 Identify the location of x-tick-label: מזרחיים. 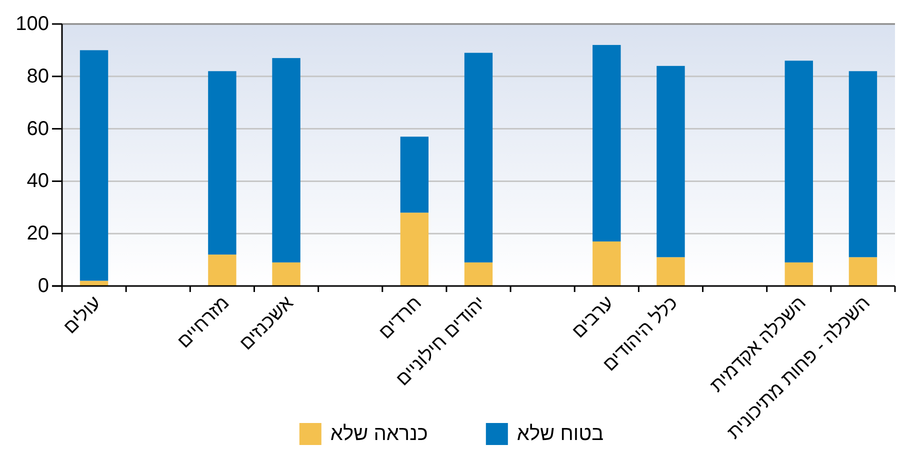
(204, 322).